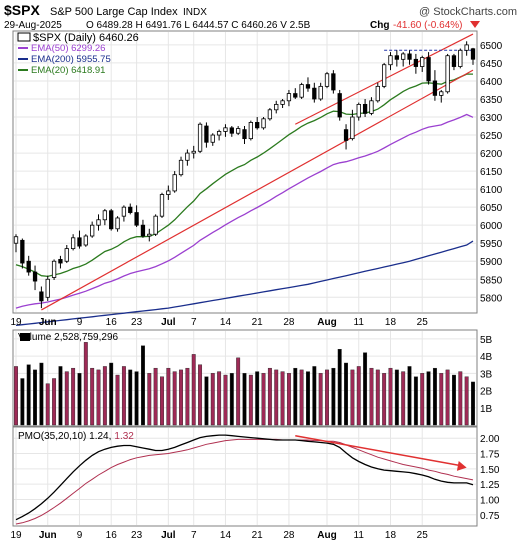  Describe the element at coordinates (490, 500) in the screenshot. I see `pmo-tick-label: 1.00` at that location.